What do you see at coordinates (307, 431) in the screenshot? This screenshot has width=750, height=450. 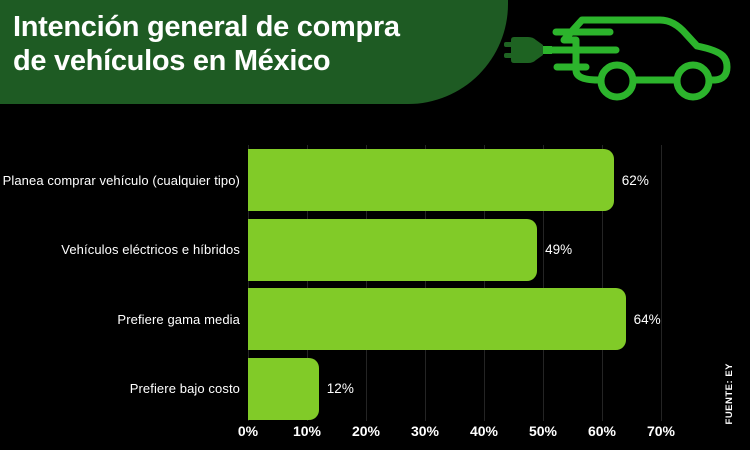 I see `x-tick-label: 10%` at bounding box center [307, 431].